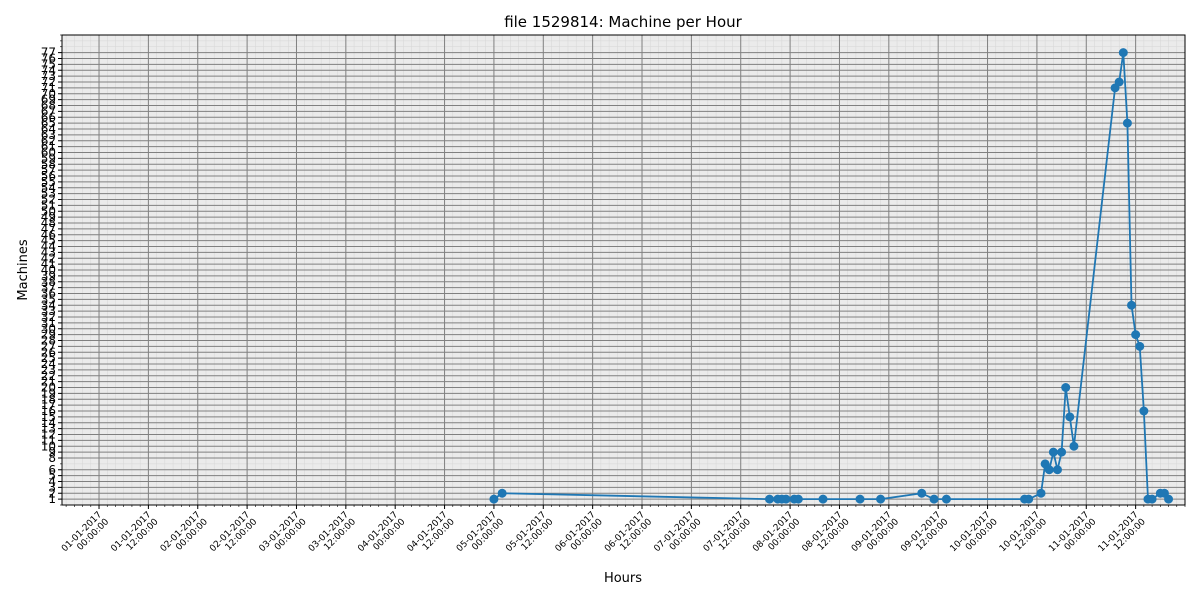 This screenshot has height=600, width=1200. I want to click on y-tick-label: 35, so click(48, 299).